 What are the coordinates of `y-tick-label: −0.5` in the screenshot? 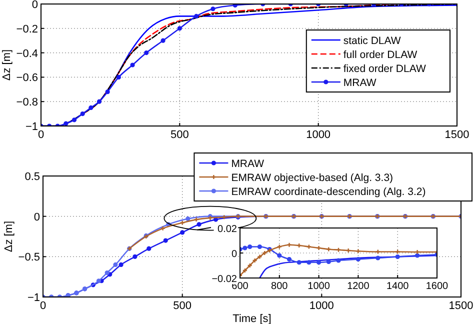 It's located at (29, 258).